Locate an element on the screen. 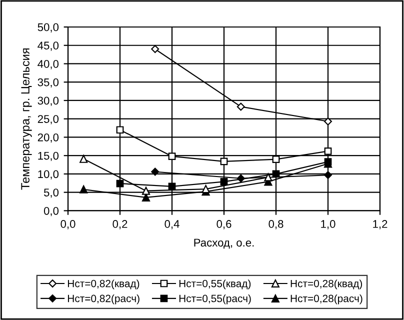 The image size is (404, 320). legend-label: Нст=0,55(квад) is located at coordinates (215, 285).